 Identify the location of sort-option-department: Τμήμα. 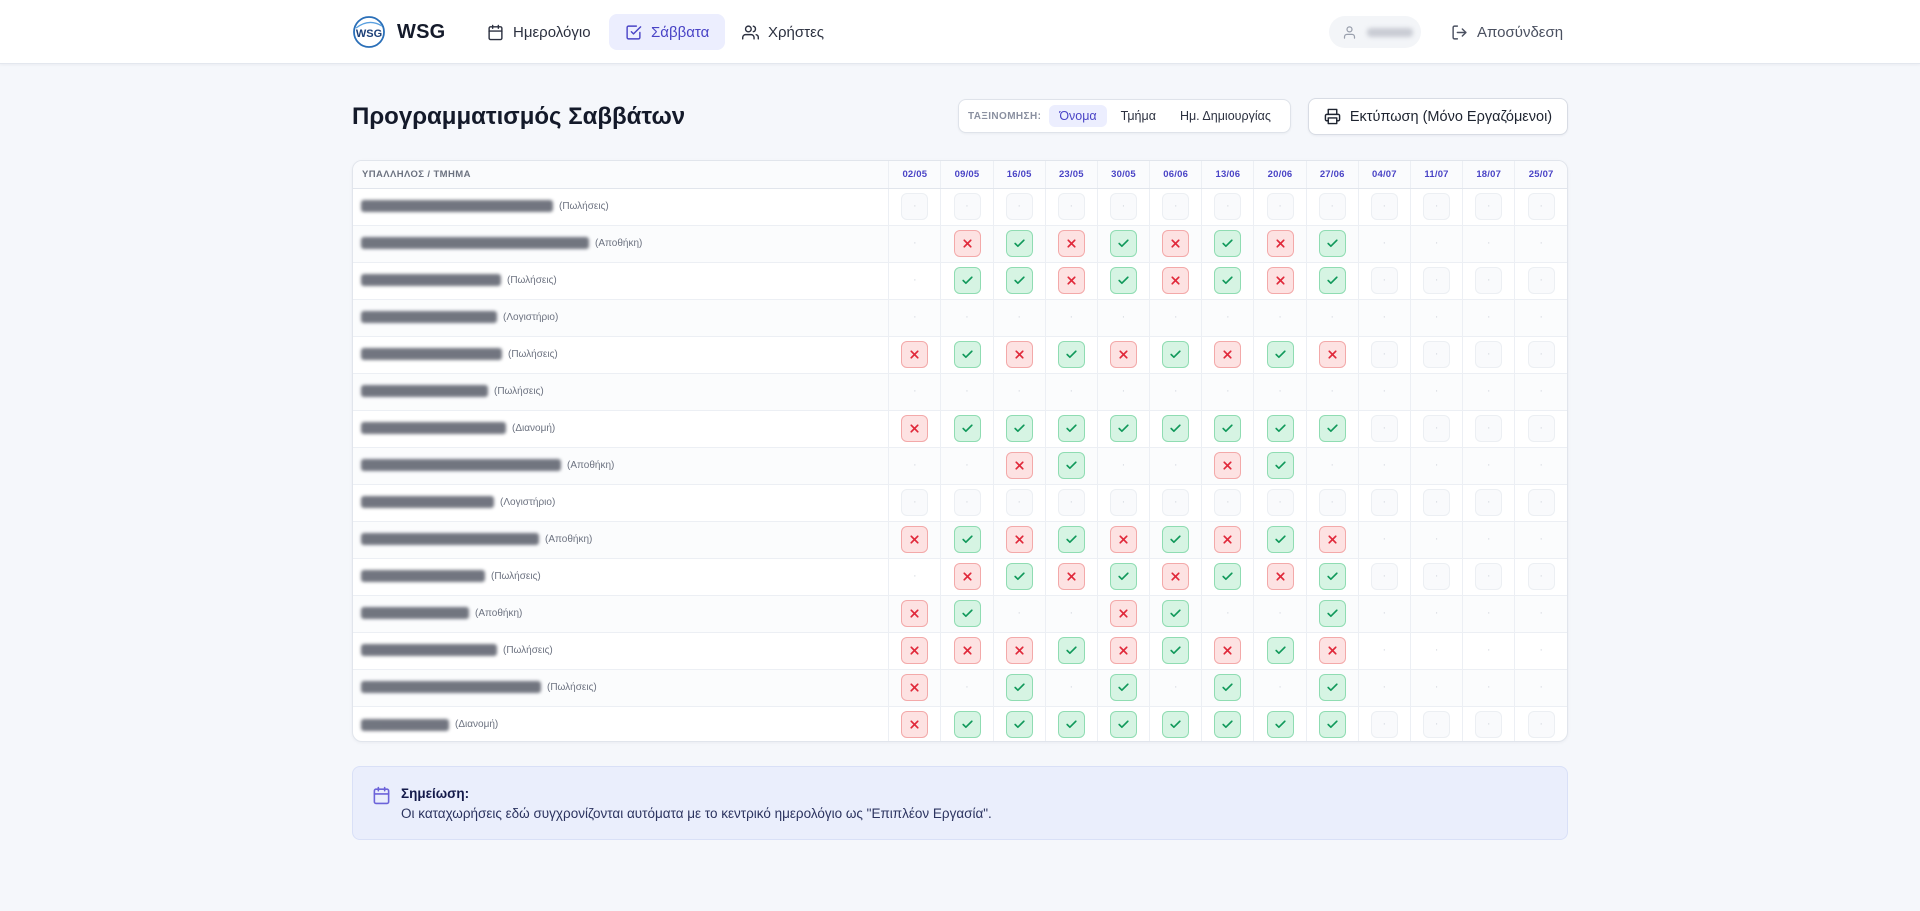
(1138, 116).